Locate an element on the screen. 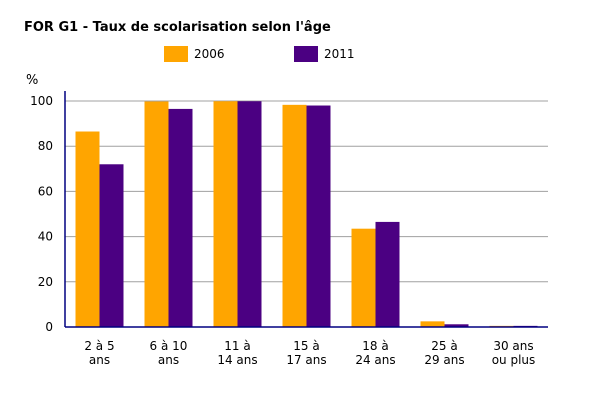  x-tick-label: 2 à 5 ans is located at coordinates (99, 353).